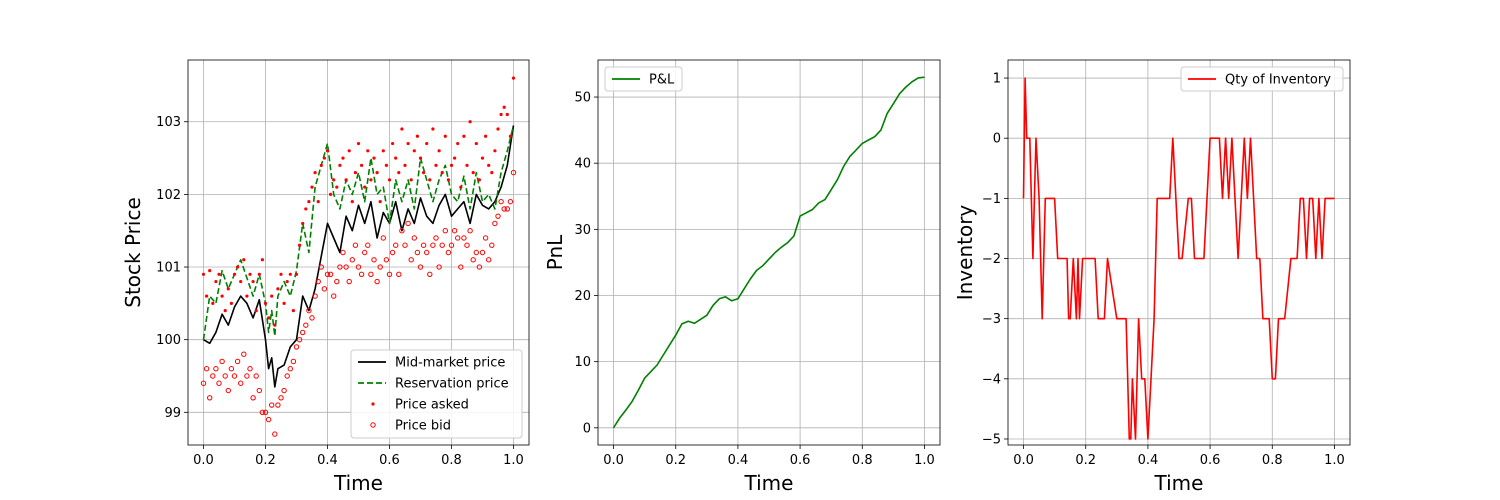 The width and height of the screenshot is (1500, 500). Describe the element at coordinates (643, 79) in the screenshot. I see `legend: P&L` at that location.